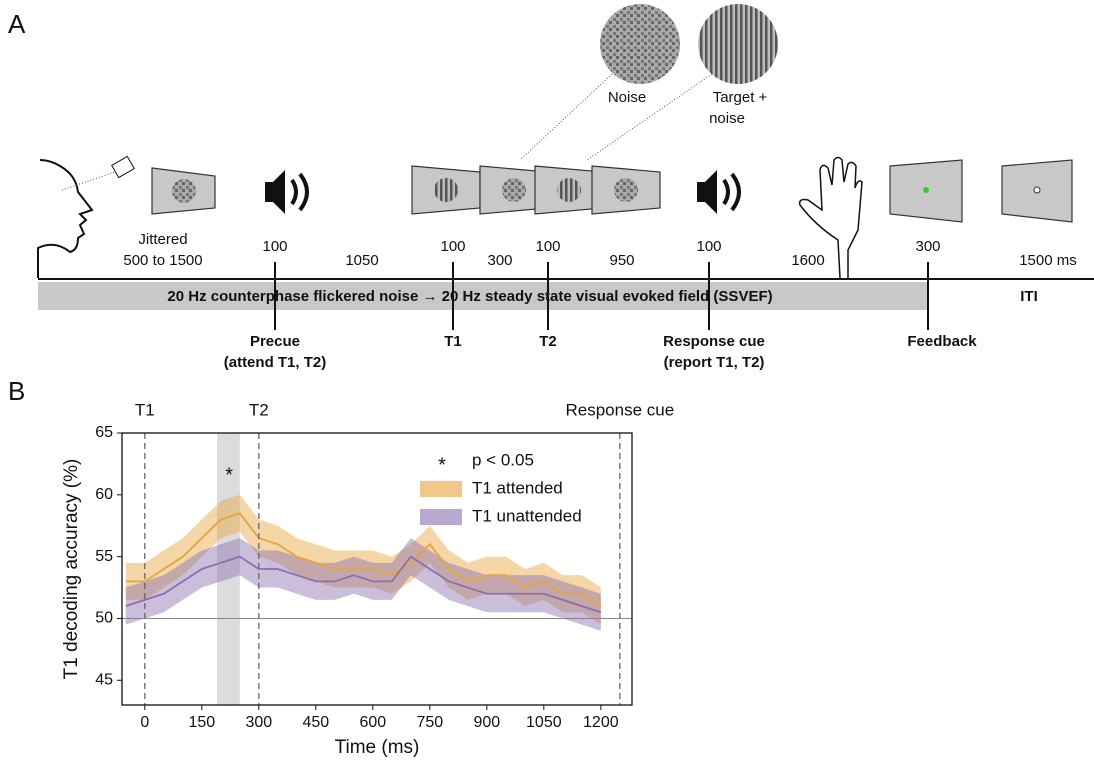 The height and width of the screenshot is (772, 1094). What do you see at coordinates (372, 722) in the screenshot?
I see `x-tick-label: 600` at bounding box center [372, 722].